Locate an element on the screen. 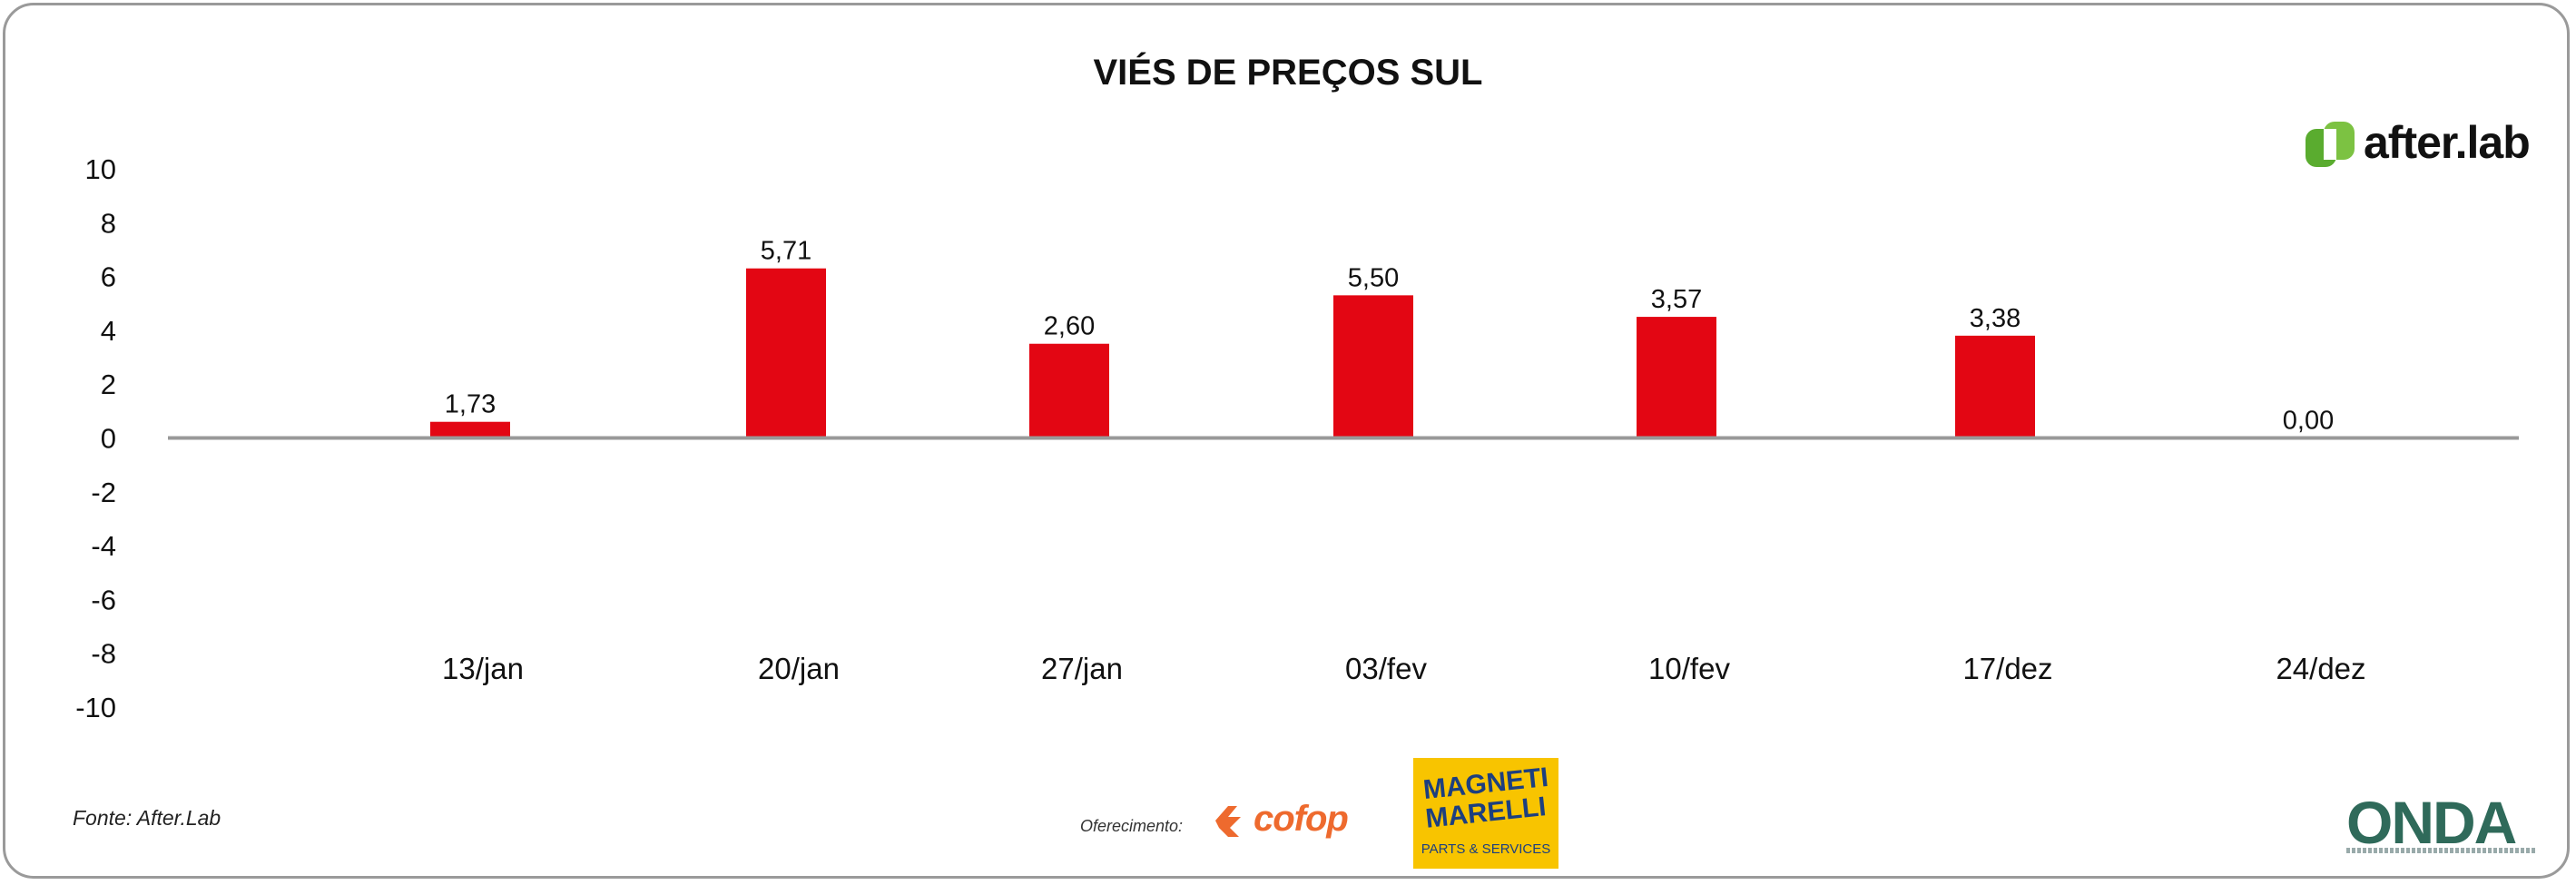 The width and height of the screenshot is (2576, 885). cofop-mark-icon is located at coordinates (1228, 821).